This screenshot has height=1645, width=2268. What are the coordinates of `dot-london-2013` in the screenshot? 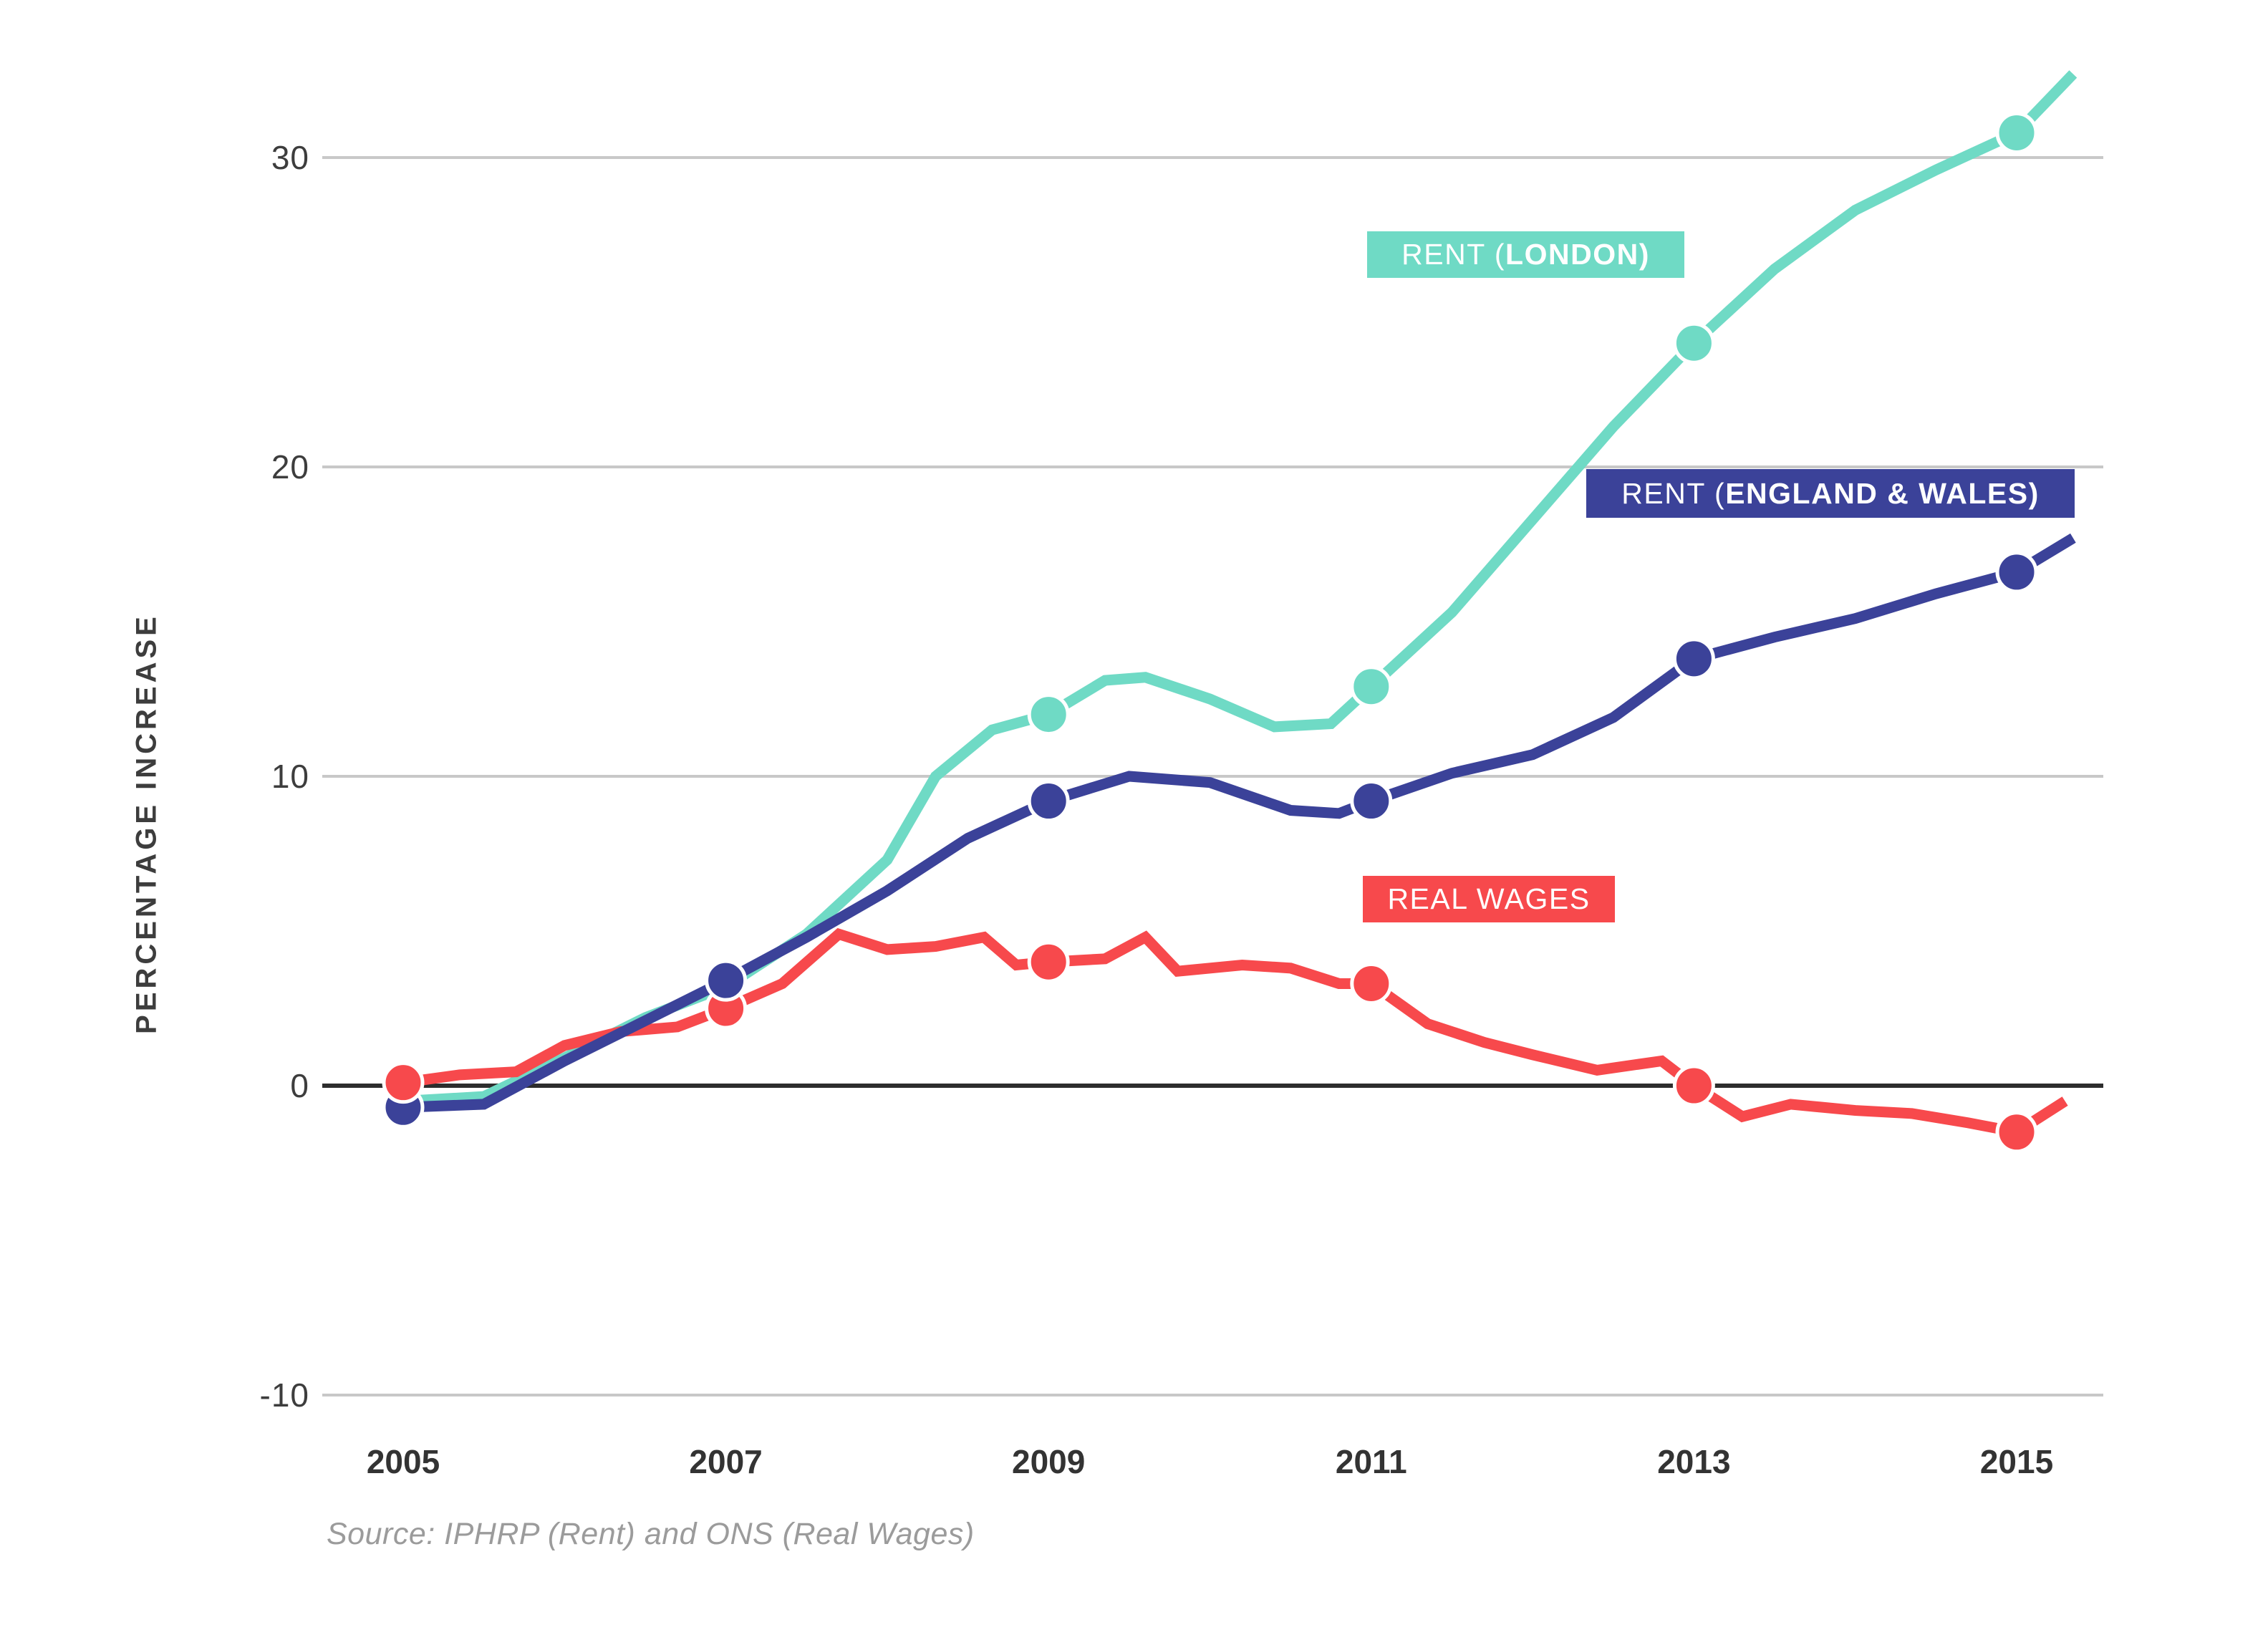 It's located at (1693, 343).